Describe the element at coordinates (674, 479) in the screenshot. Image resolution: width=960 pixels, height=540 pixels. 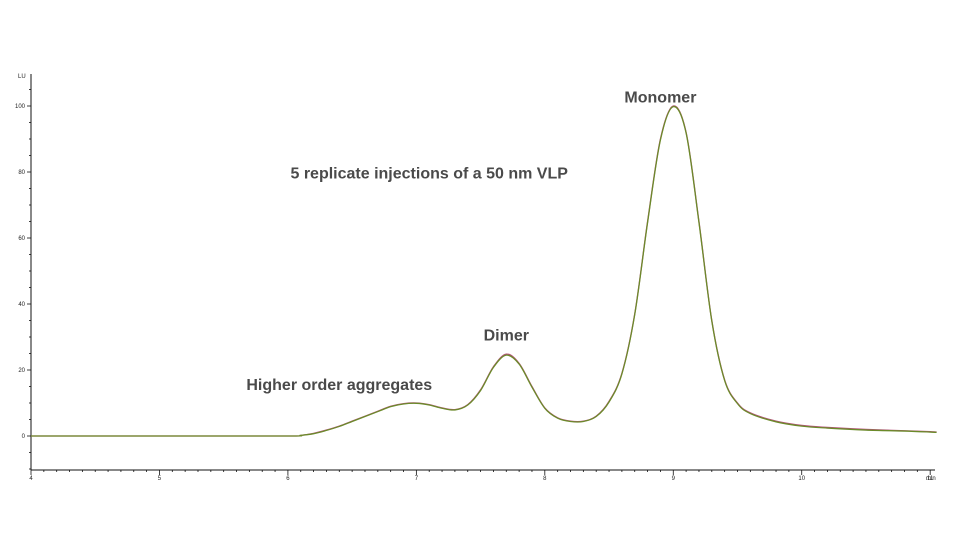
I see `x-tick-label: 9` at that location.